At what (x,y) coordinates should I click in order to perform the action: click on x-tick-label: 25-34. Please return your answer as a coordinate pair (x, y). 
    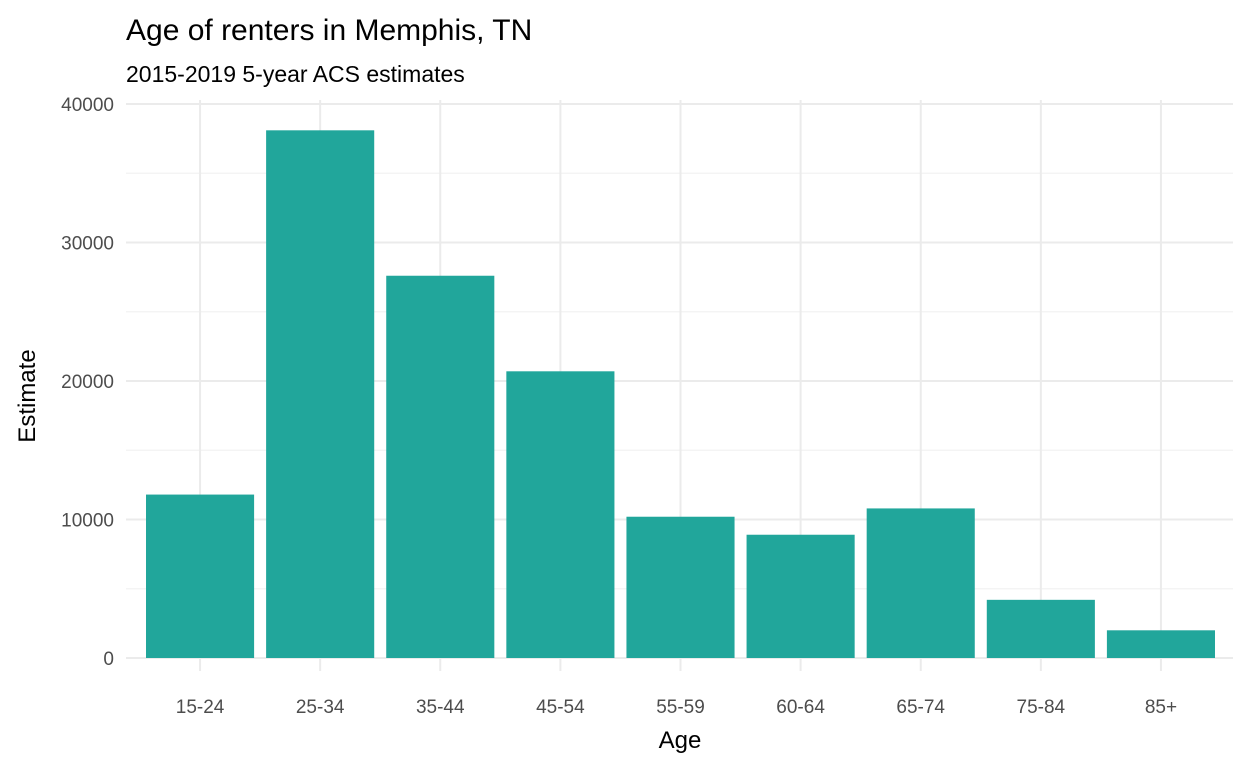
    Looking at the image, I should click on (320, 707).